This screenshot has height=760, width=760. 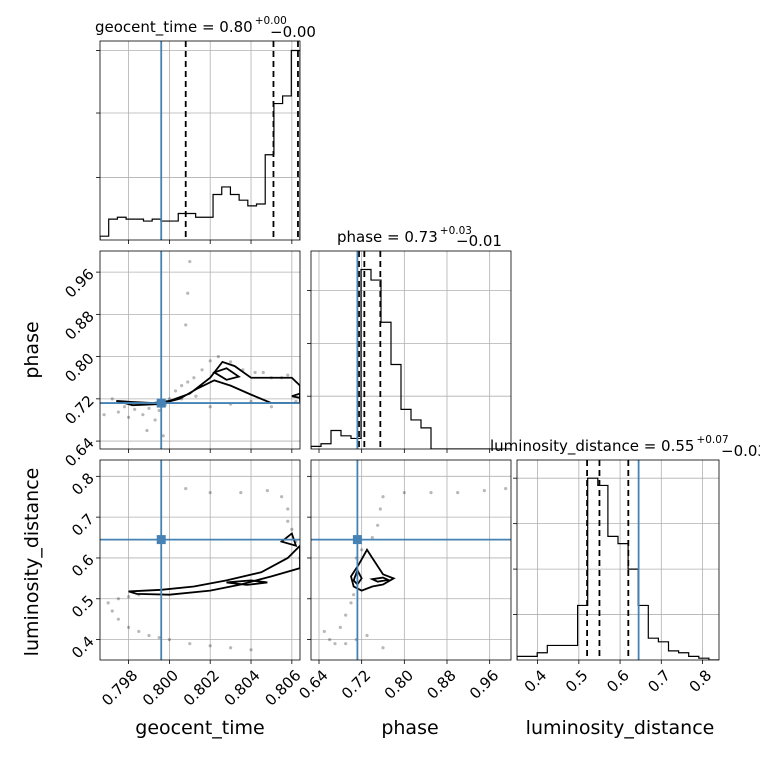 What do you see at coordinates (201, 687) in the screenshot?
I see `tick-label-x-geocent_time: 0.802` at bounding box center [201, 687].